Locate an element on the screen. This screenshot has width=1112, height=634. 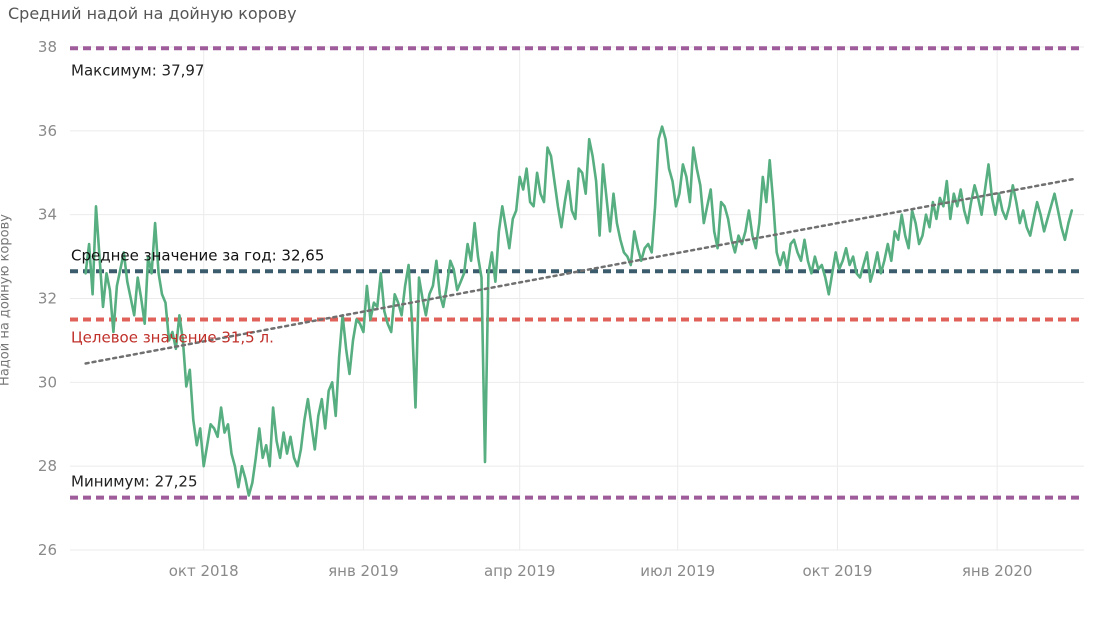
y-tick-label: 34 is located at coordinates (47, 215).